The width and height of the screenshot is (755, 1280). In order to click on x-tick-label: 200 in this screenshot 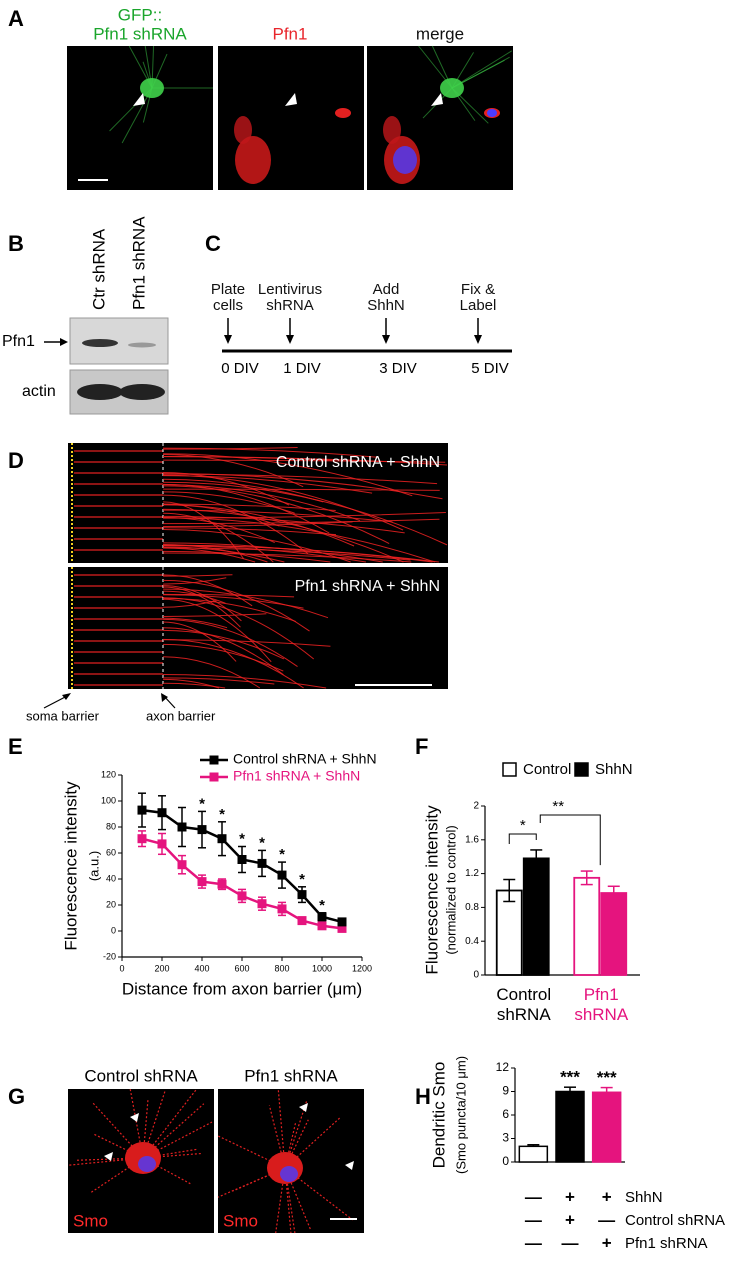, I will do `click(161, 968)`.